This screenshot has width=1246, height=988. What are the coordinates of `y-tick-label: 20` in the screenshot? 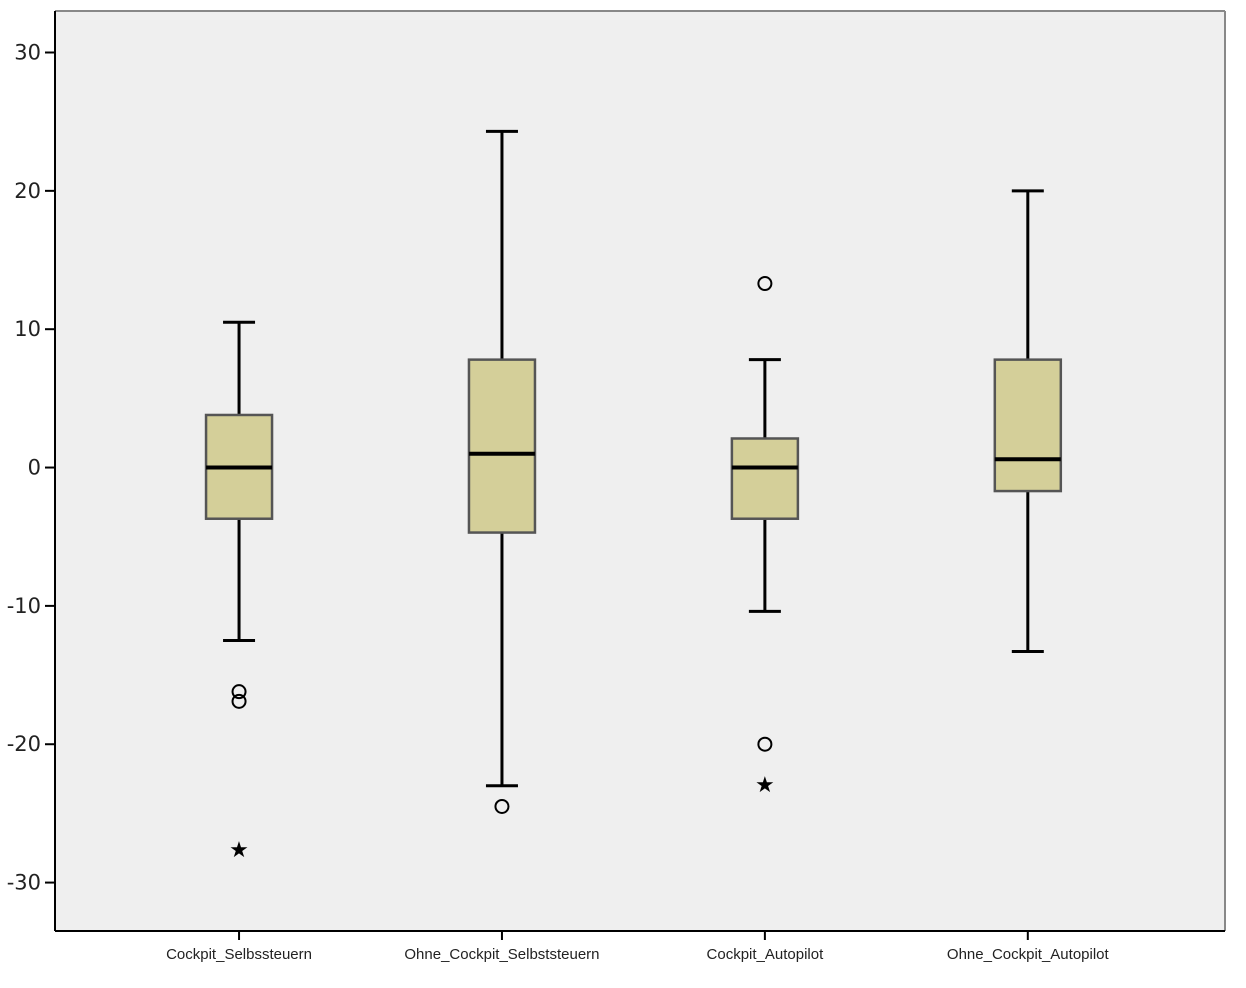 It's located at (27, 191).